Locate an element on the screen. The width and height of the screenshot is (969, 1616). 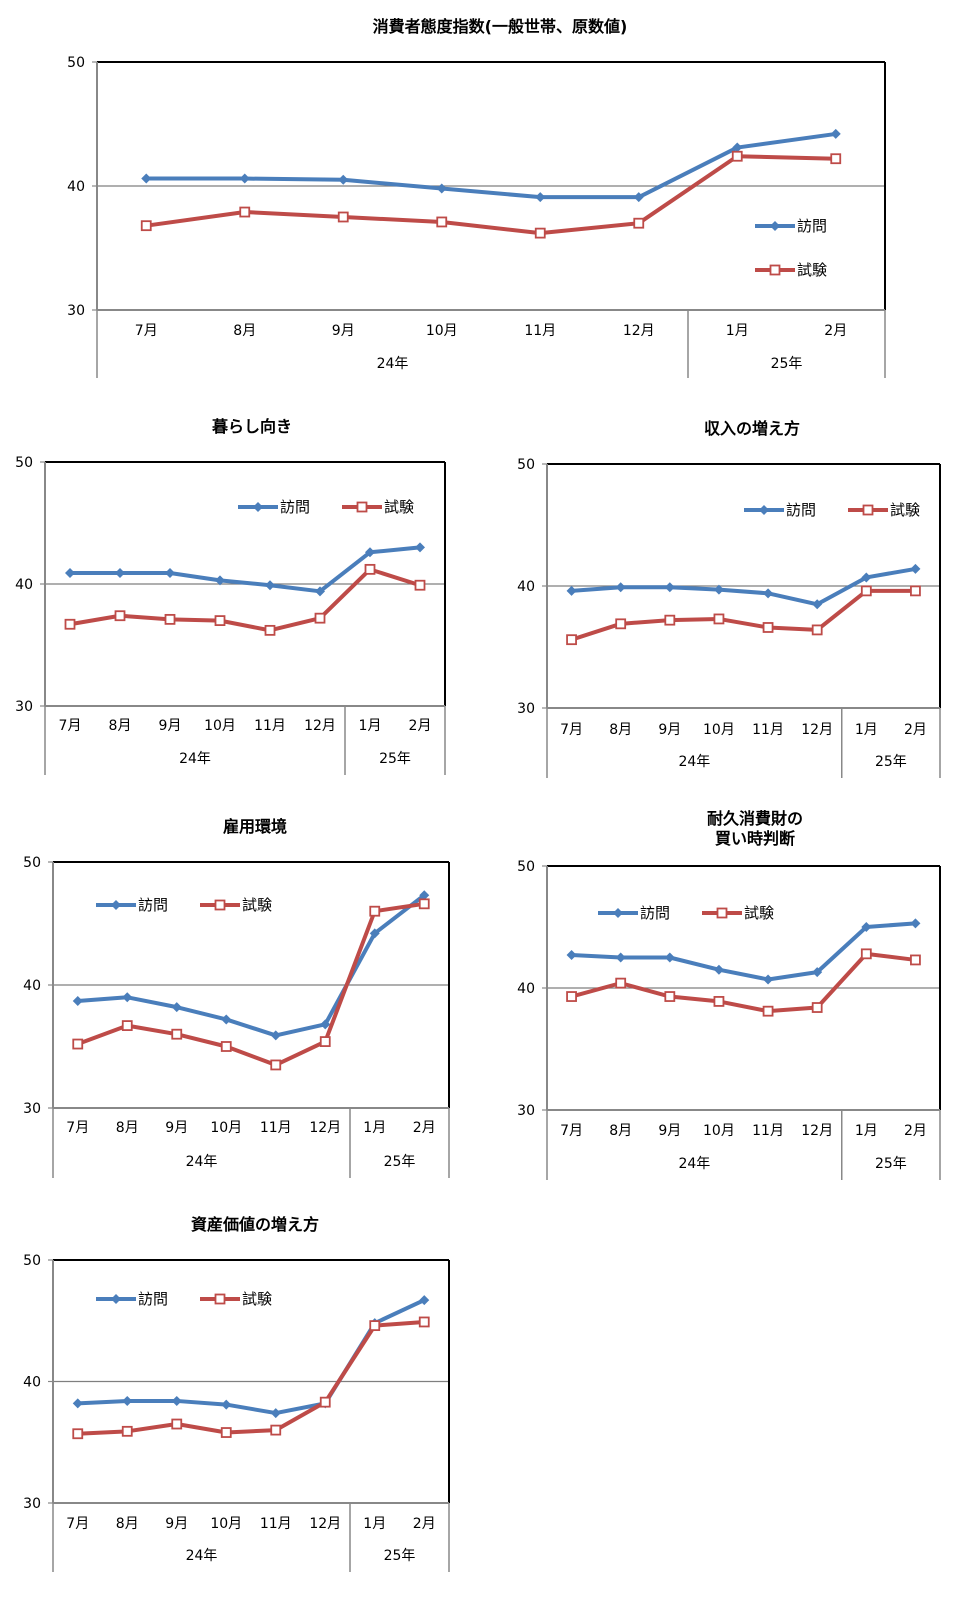
chart-title: 雇用環境 is located at coordinates (255, 826).